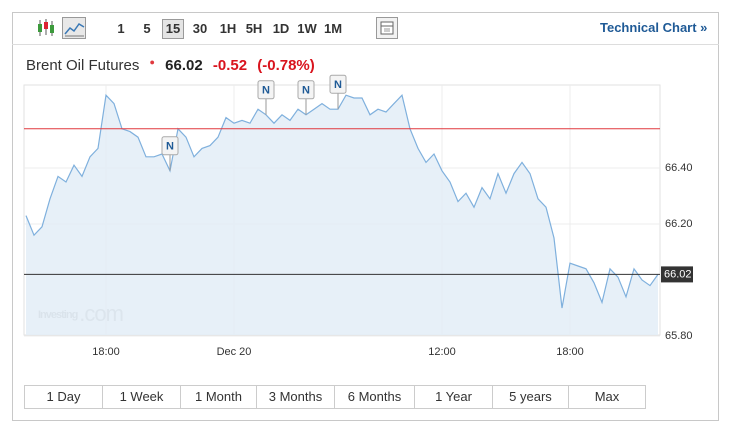 The width and height of the screenshot is (733, 432). What do you see at coordinates (173, 29) in the screenshot?
I see `interval-button: 15` at bounding box center [173, 29].